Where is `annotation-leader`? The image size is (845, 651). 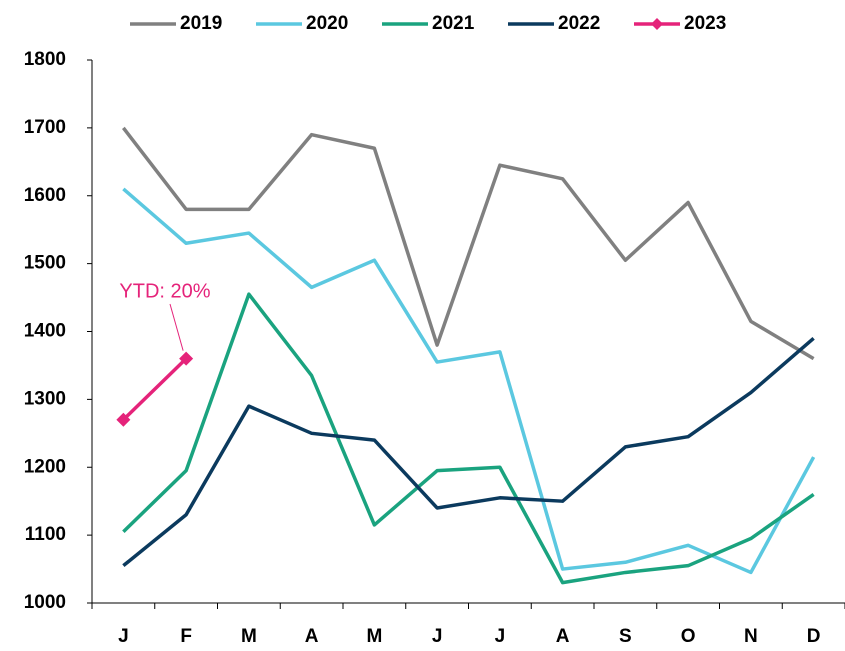
annotation-leader is located at coordinates (176, 327).